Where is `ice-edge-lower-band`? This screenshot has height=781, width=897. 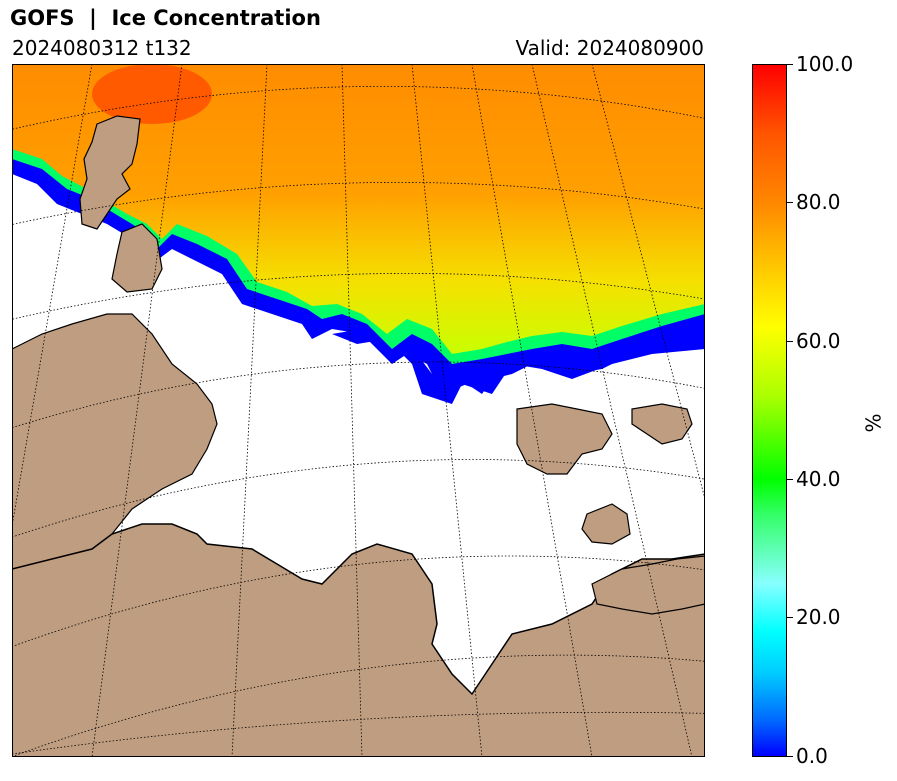 ice-edge-lower-band is located at coordinates (518, 366).